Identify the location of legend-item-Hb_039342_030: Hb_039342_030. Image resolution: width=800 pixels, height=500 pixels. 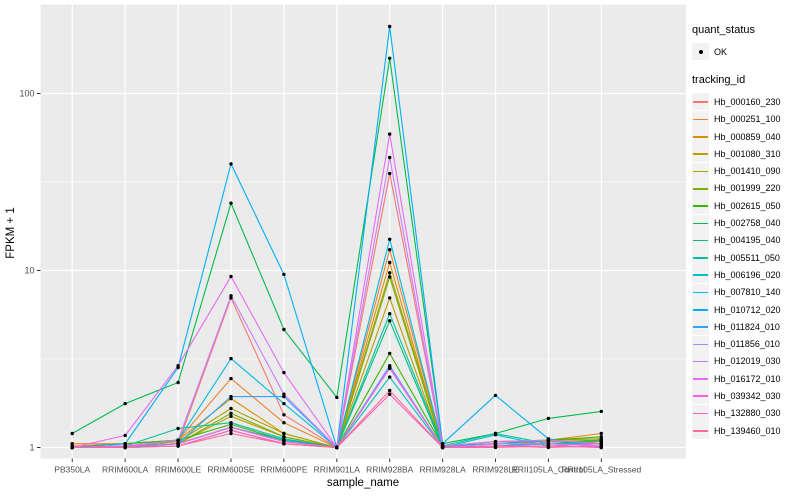
(745, 396).